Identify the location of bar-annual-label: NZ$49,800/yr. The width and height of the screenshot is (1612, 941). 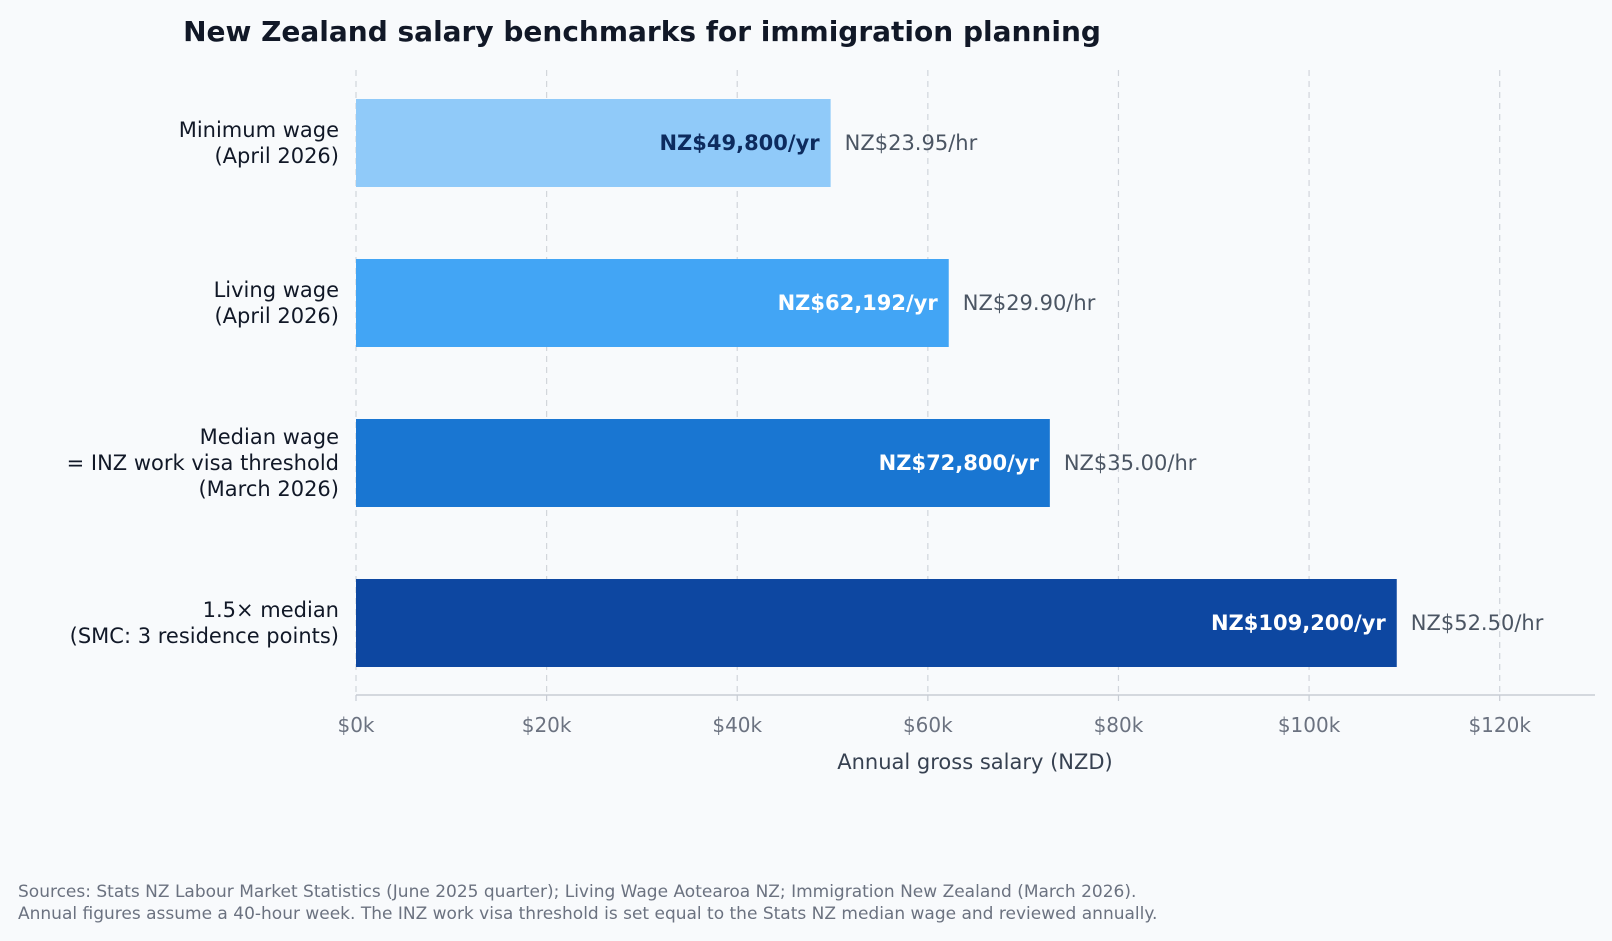
(739, 143).